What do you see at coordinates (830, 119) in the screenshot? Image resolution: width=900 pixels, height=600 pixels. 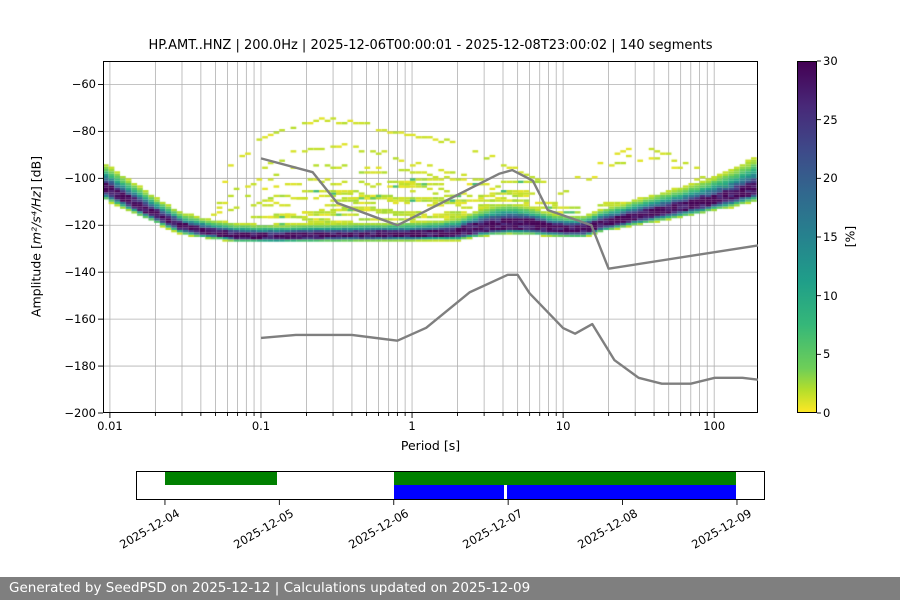 I see `colorbar-tick-label: 25` at bounding box center [830, 119].